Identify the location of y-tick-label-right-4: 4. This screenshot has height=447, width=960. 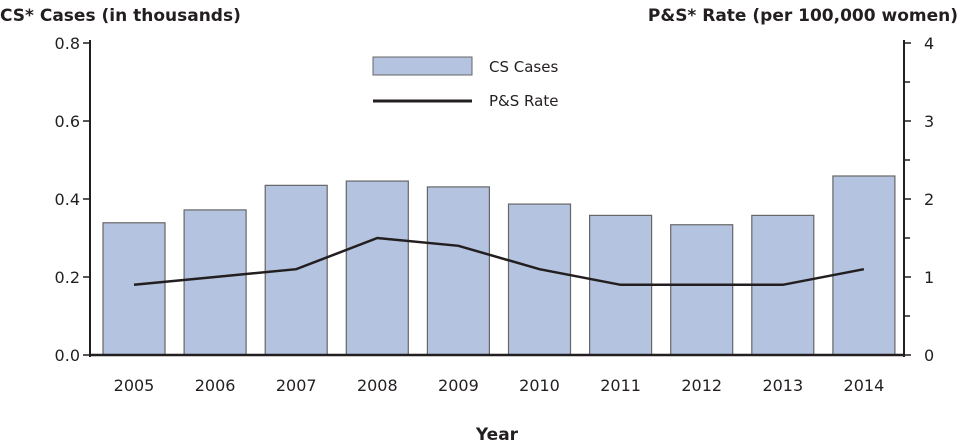
(929, 43).